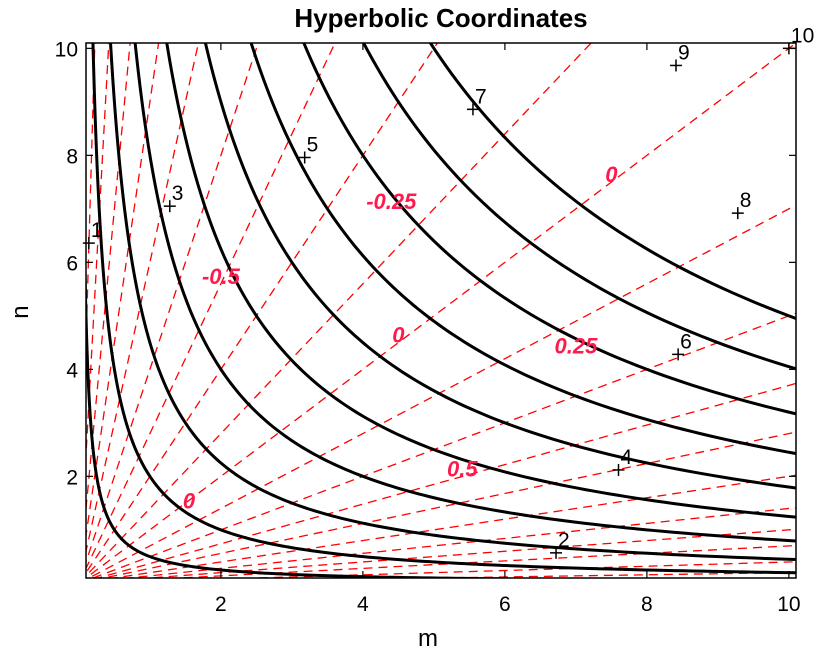 Image resolution: width=827 pixels, height=657 pixels. What do you see at coordinates (440, 18) in the screenshot?
I see `chart-title: Hyperbolic Coordinates` at bounding box center [440, 18].